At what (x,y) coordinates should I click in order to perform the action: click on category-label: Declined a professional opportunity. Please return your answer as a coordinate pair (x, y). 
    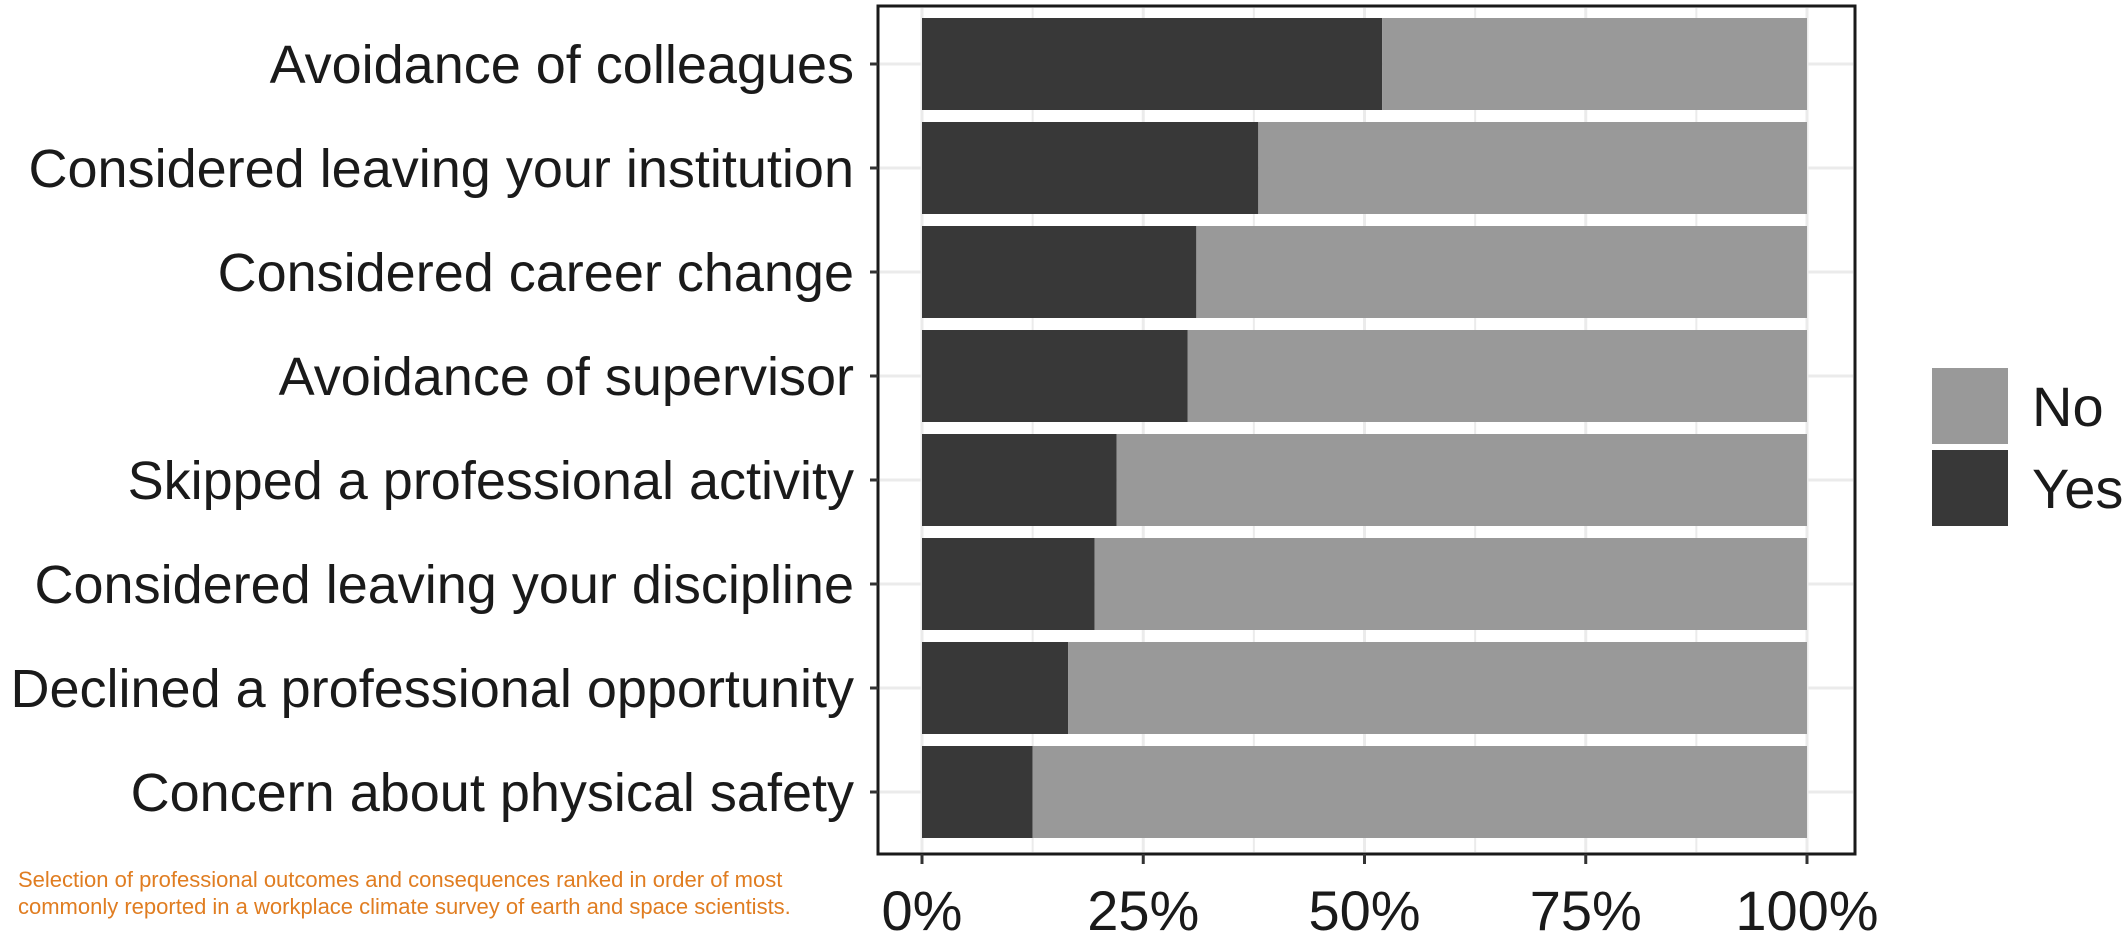
    Looking at the image, I should click on (432, 689).